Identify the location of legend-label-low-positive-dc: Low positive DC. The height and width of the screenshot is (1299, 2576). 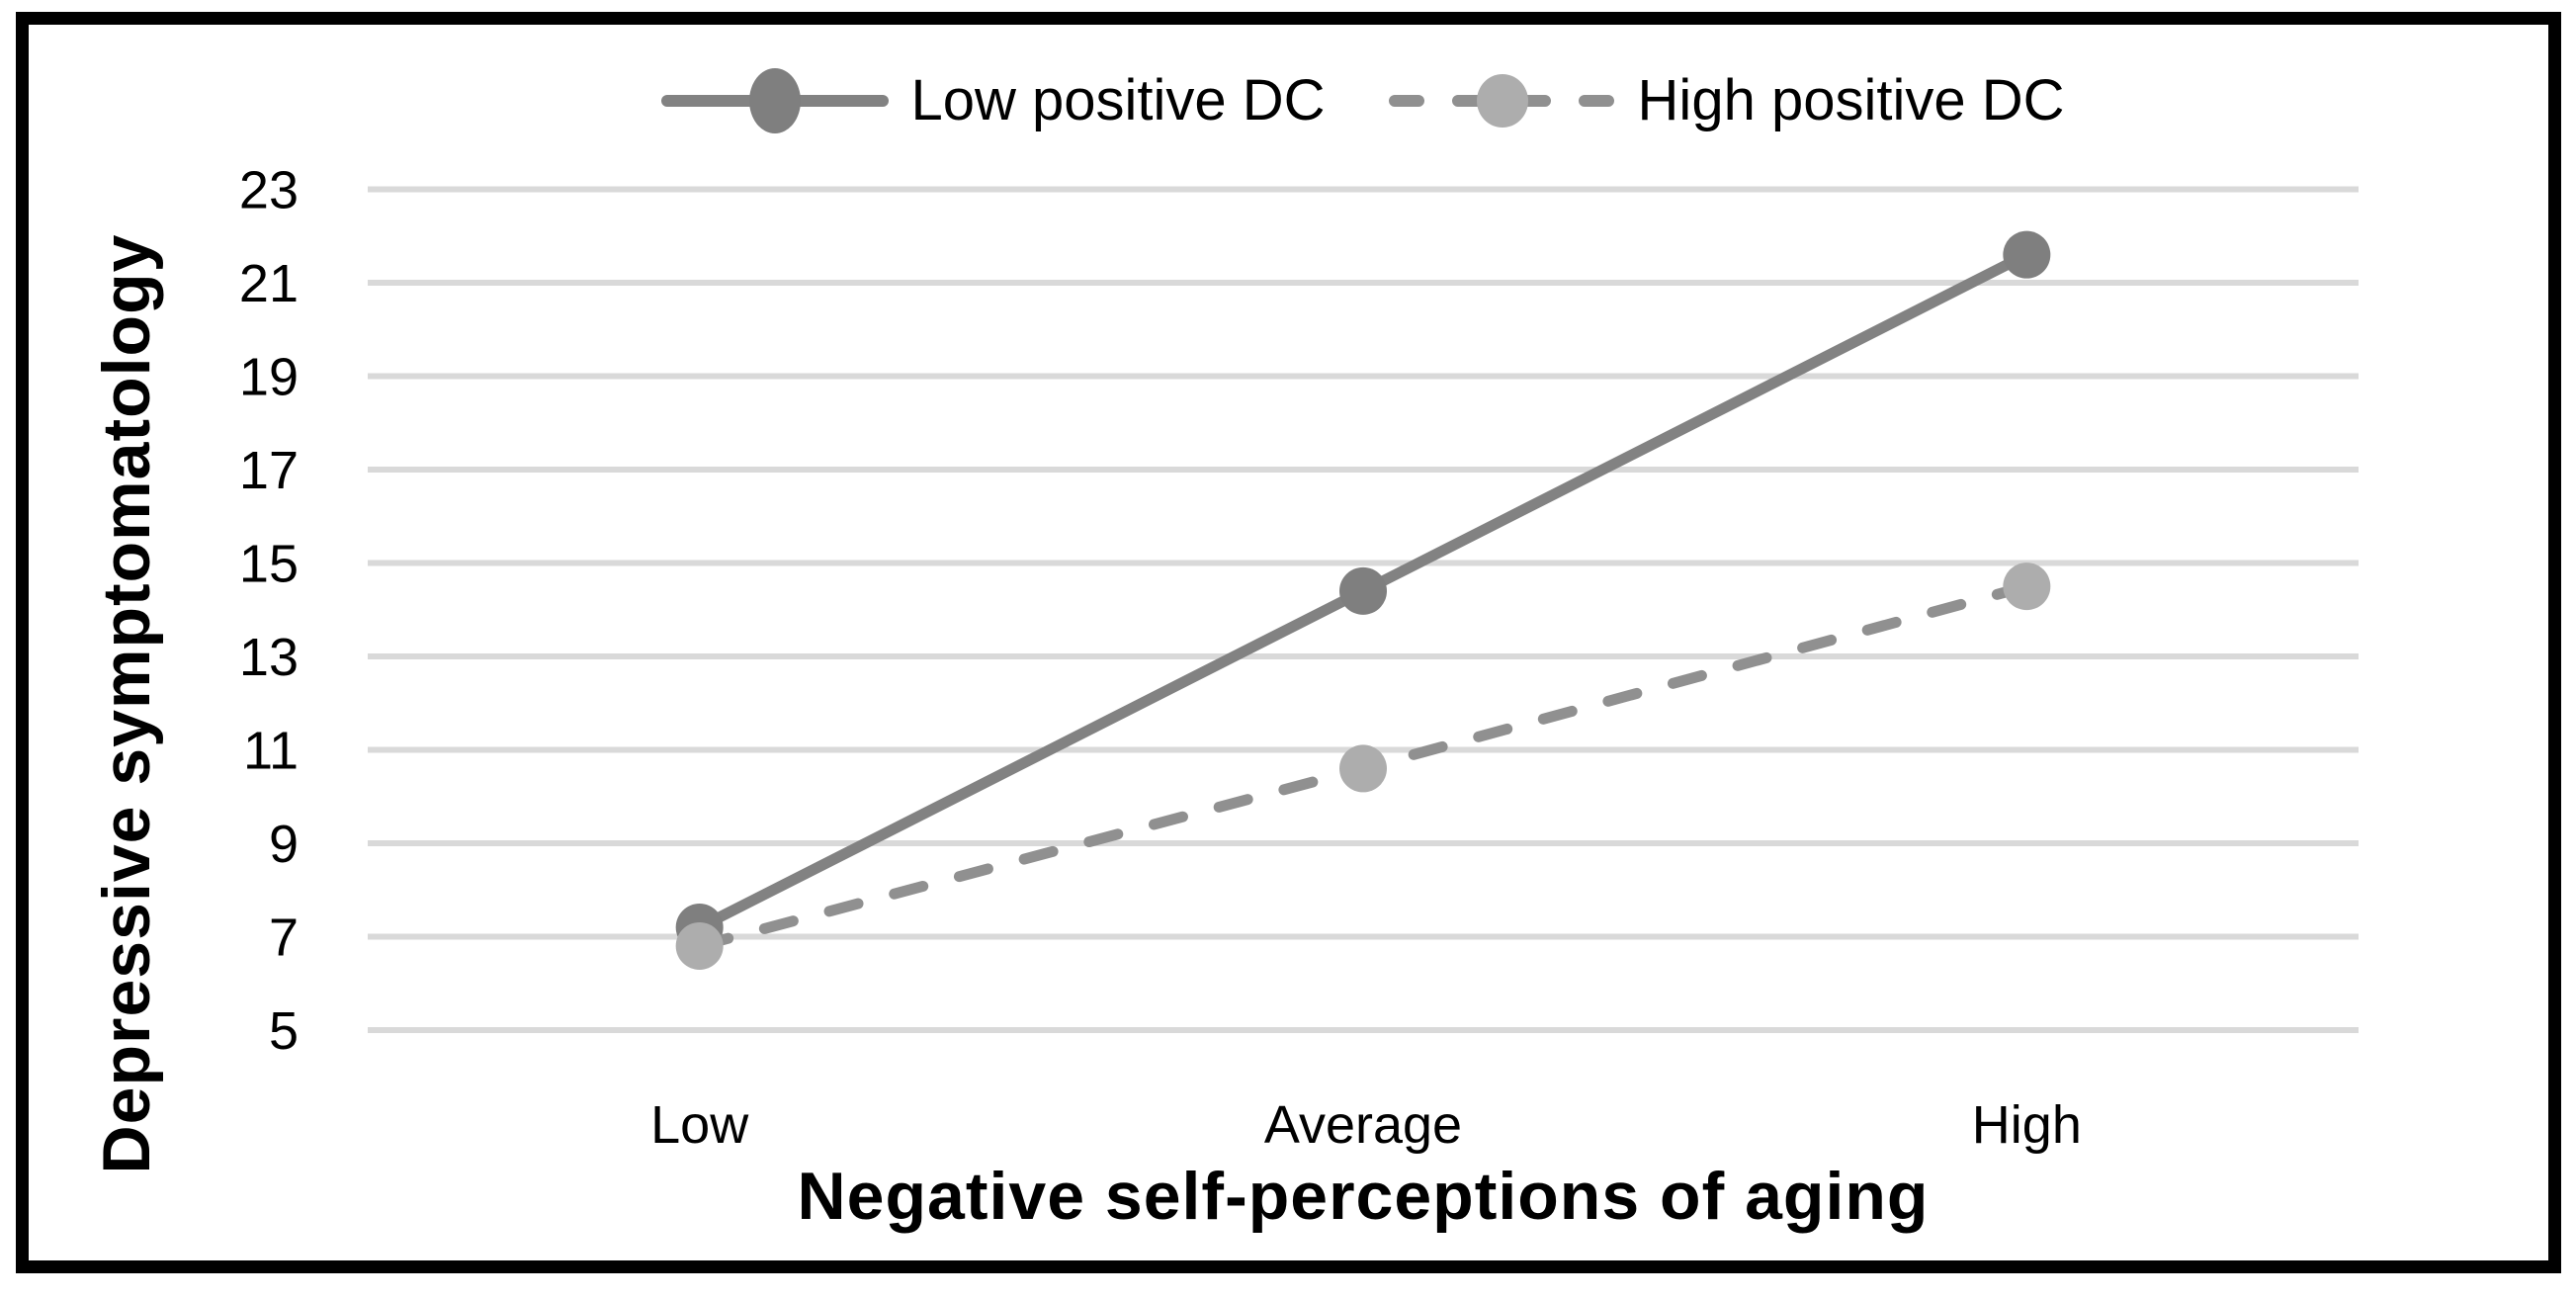
(1118, 100).